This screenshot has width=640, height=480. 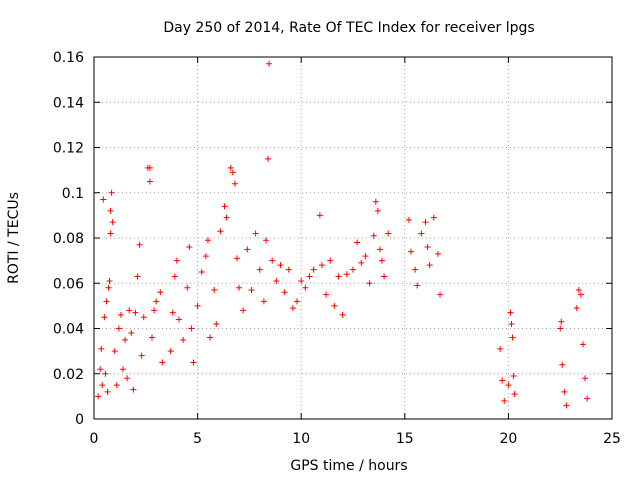 I want to click on x-tick-label: 20, so click(x=508, y=439).